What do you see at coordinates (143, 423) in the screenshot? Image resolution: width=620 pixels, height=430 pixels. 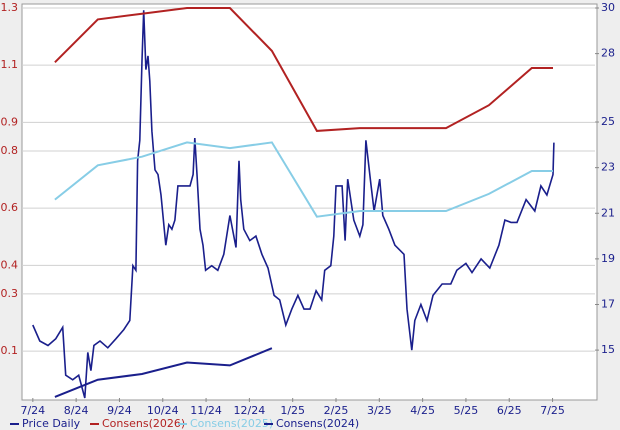 I see `legend-label: Consens(2026)` at bounding box center [143, 423].